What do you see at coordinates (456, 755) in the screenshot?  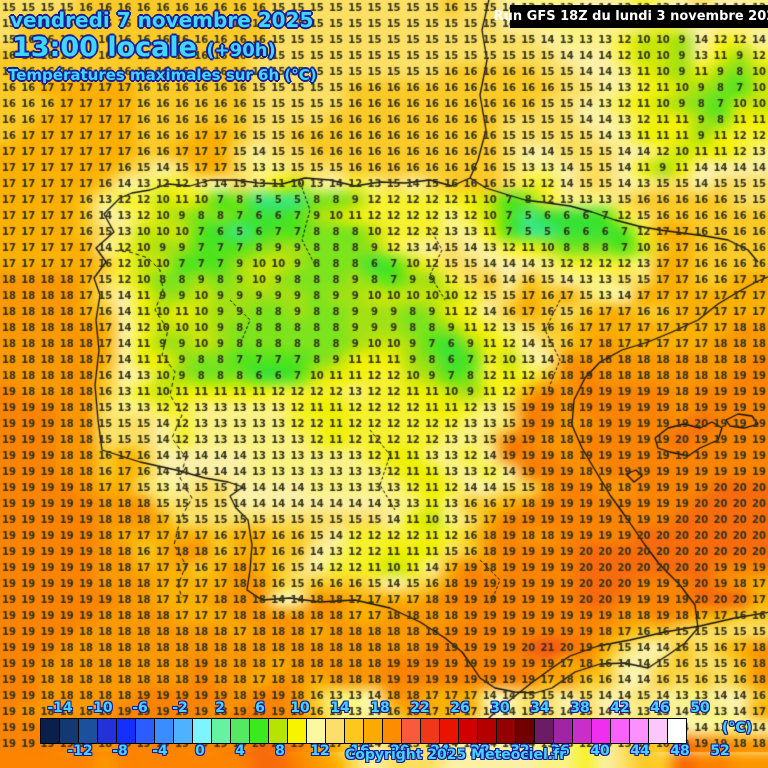 I see `copyright-text: Copyright 2025 Meteociel.fr` at bounding box center [456, 755].